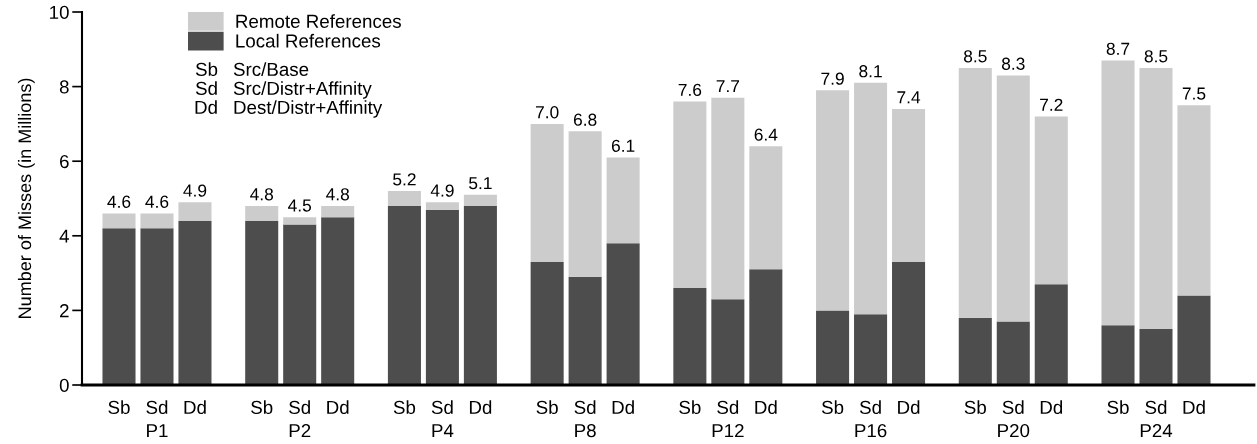 This screenshot has height=444, width=1257. Describe the element at coordinates (300, 430) in the screenshot. I see `text: P2` at that location.